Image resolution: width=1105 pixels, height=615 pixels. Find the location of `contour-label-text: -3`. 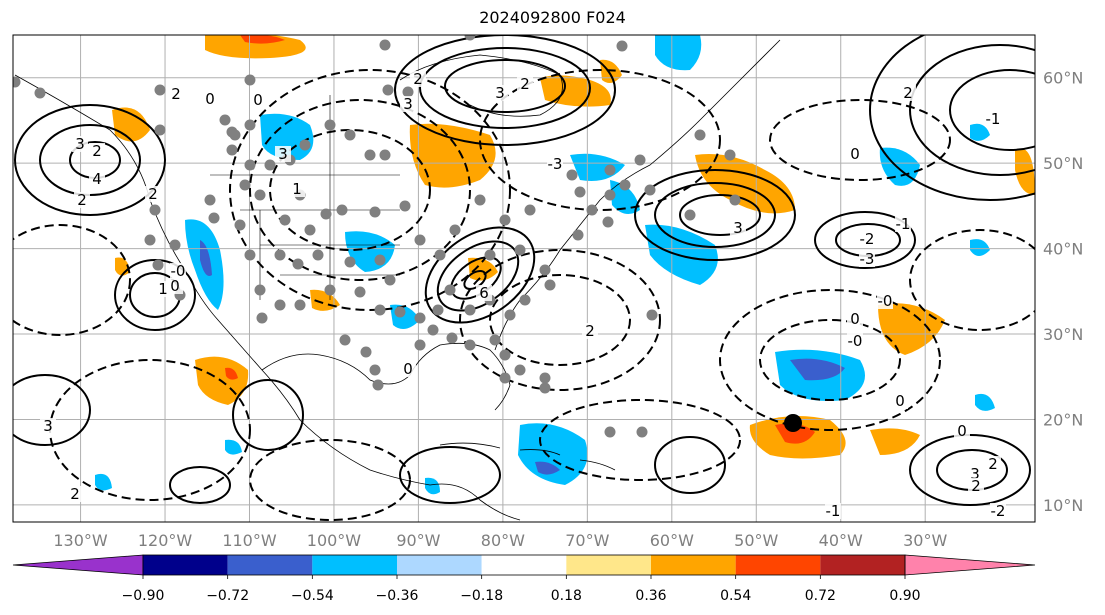

contour-label-text: -3 is located at coordinates (867, 259).